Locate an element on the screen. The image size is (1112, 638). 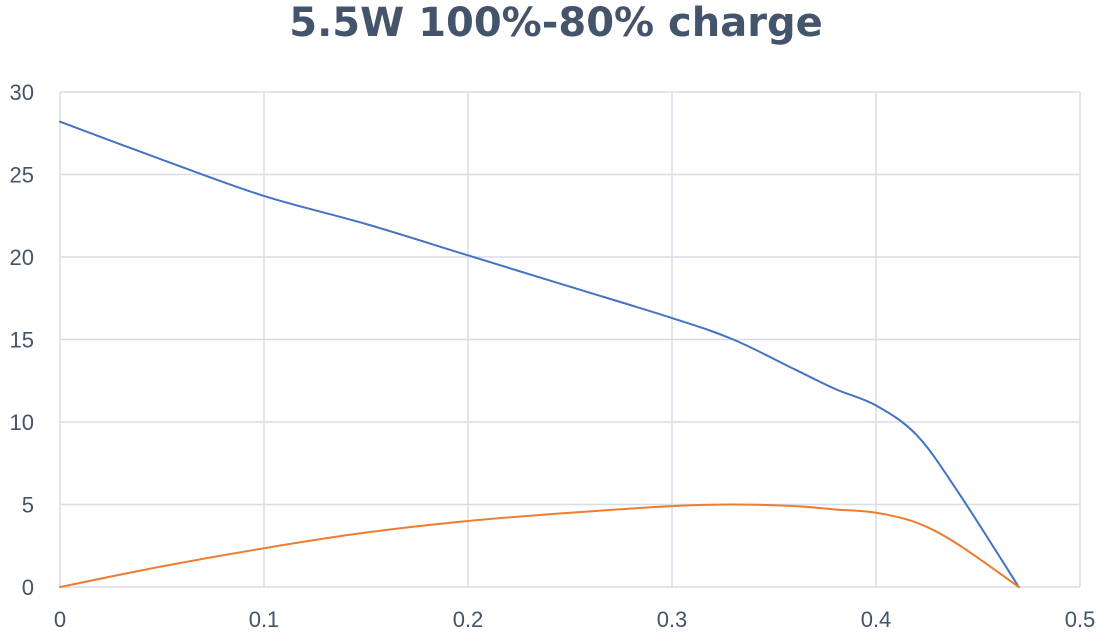
x-tick-label: 0.1 is located at coordinates (264, 619).